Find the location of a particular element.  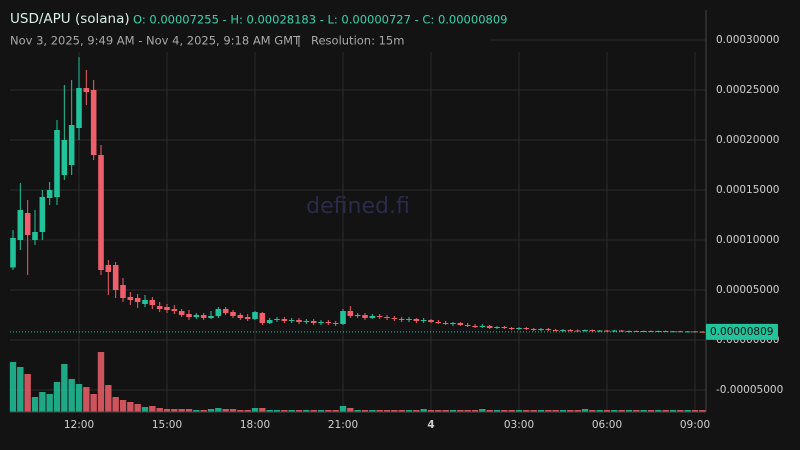

x-tick-label: 09:00 is located at coordinates (695, 425).